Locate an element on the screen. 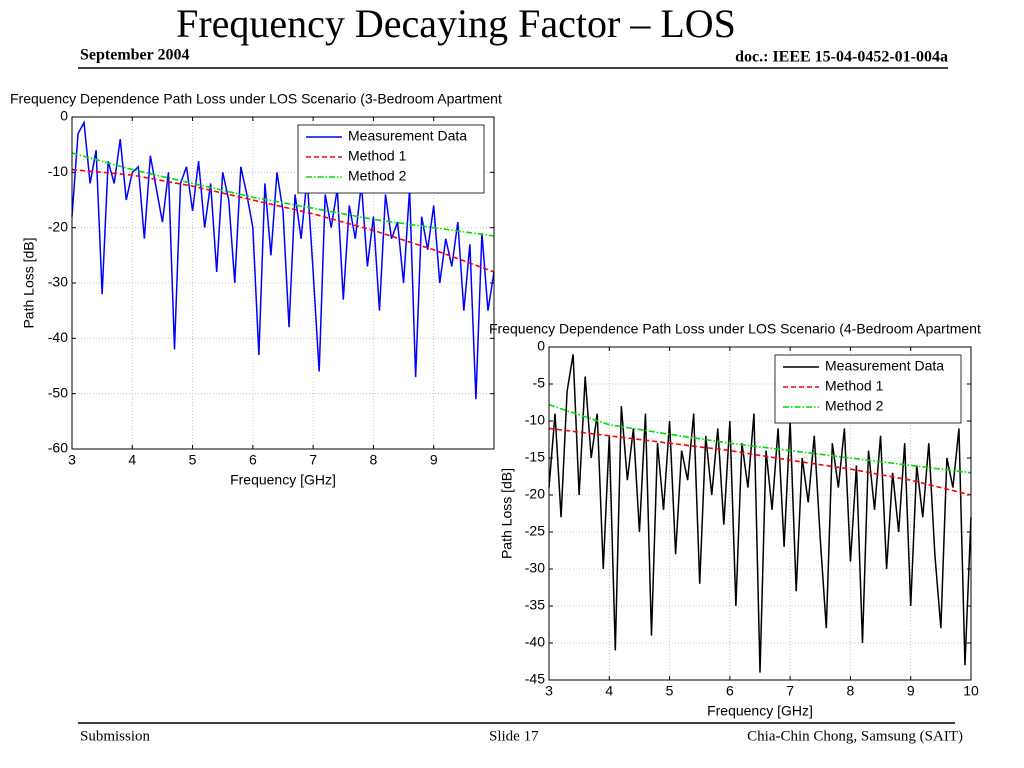 The width and height of the screenshot is (1024, 768). y-tick-label: -25 is located at coordinates (535, 531).